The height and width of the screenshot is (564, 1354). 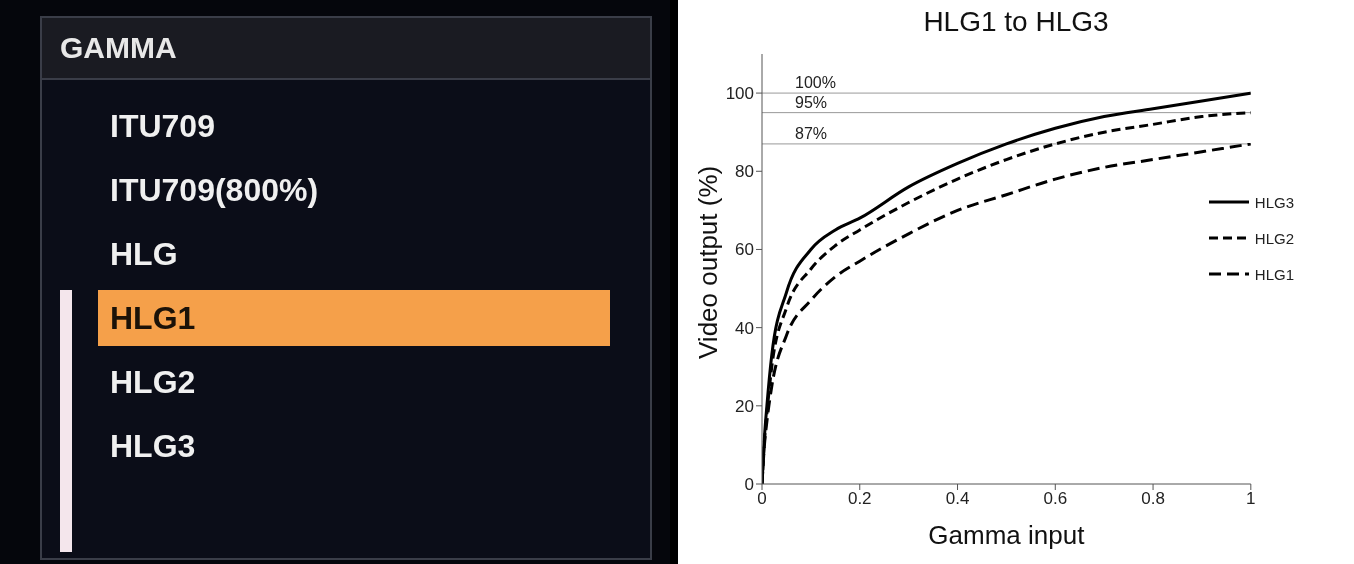 I want to click on y-tick-label: 100, so click(x=739, y=94).